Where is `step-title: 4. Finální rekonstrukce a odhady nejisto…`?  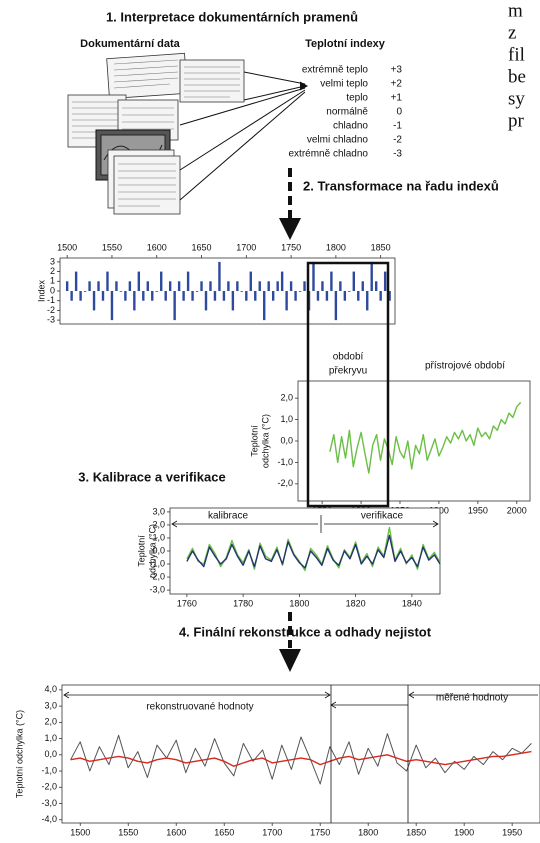
step-title: 4. Finální rekonstrukce a odhady nejisto… is located at coordinates (305, 631).